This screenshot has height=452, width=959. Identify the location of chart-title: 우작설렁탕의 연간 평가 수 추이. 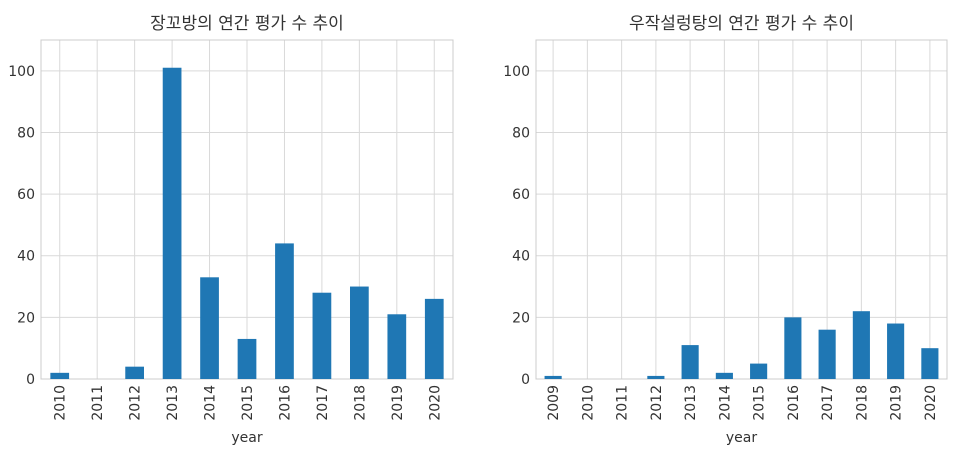
(741, 24).